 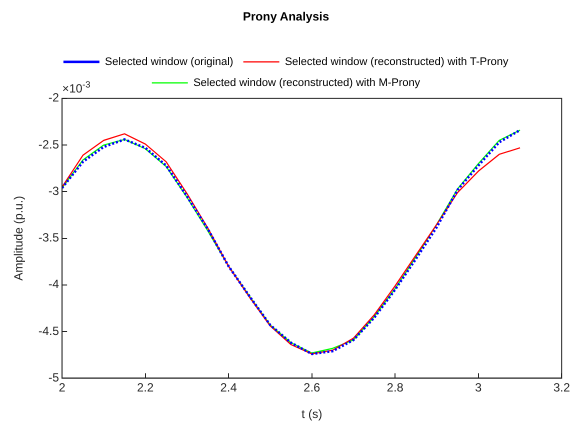 What do you see at coordinates (145, 387) in the screenshot?
I see `x-tick-label: 2.2` at bounding box center [145, 387].